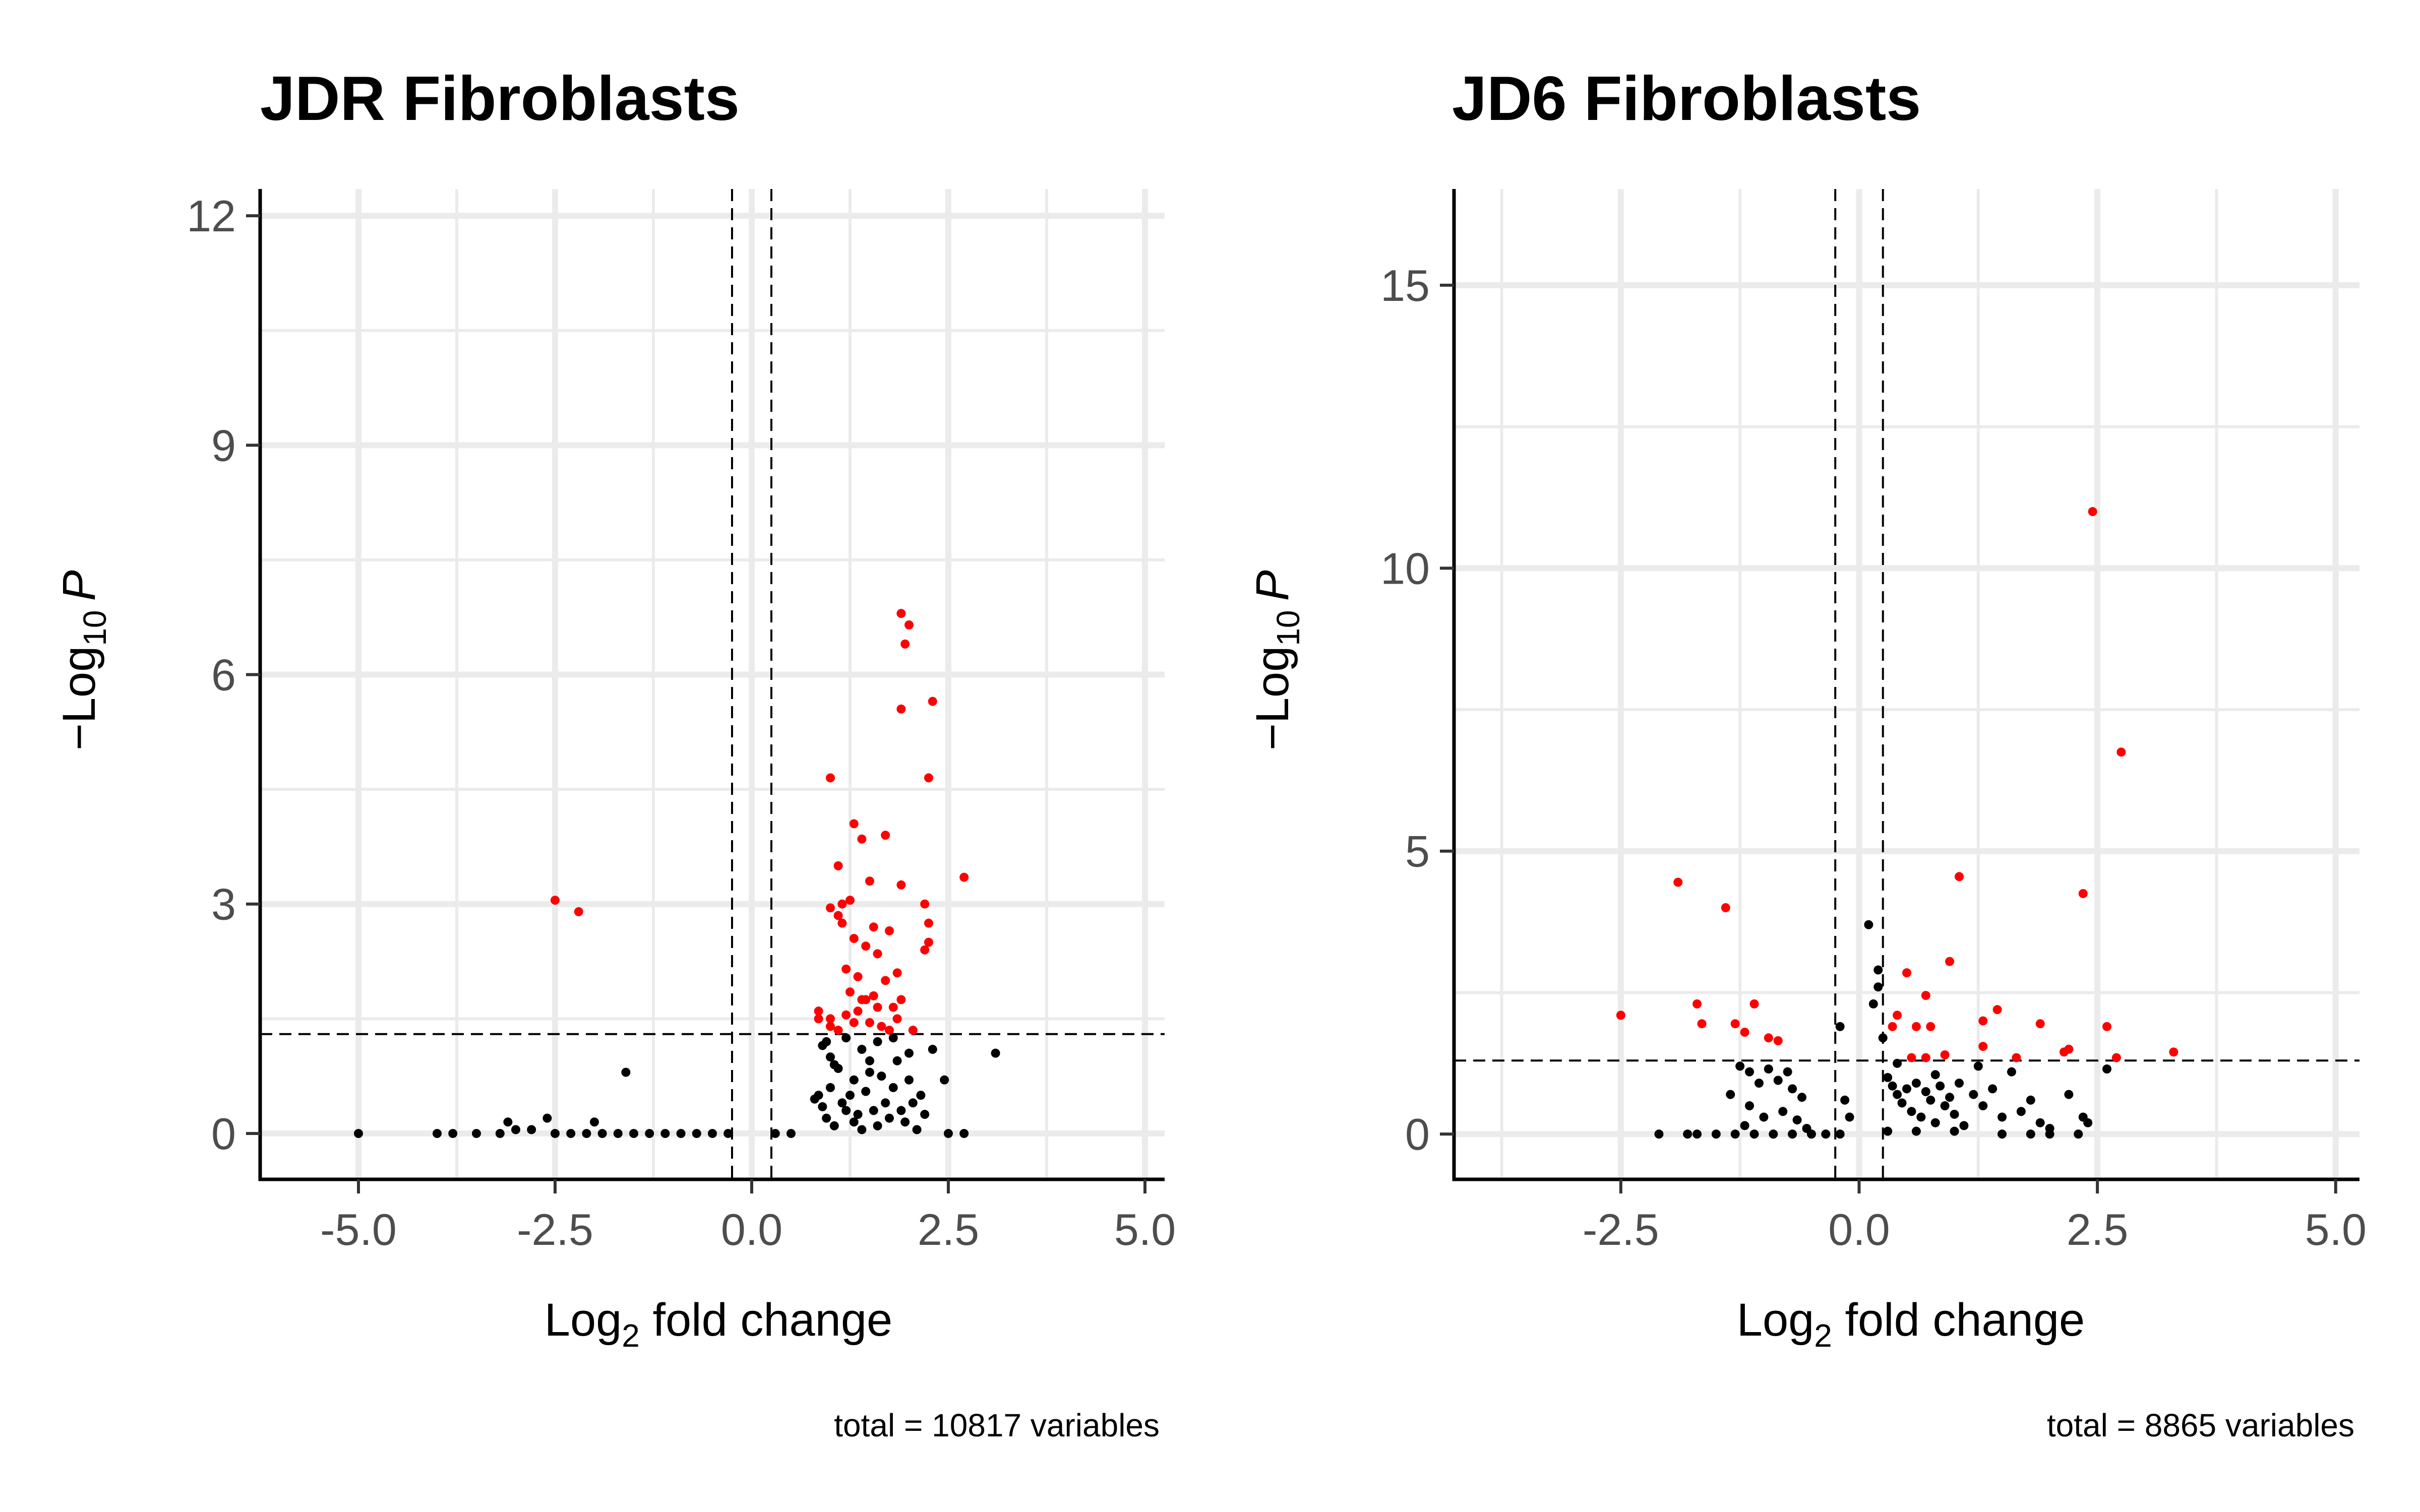 Image resolution: width=2420 pixels, height=1512 pixels. Describe the element at coordinates (1405, 710) in the screenshot. I see `y-tick-labels: 0 5 10 15` at that location.